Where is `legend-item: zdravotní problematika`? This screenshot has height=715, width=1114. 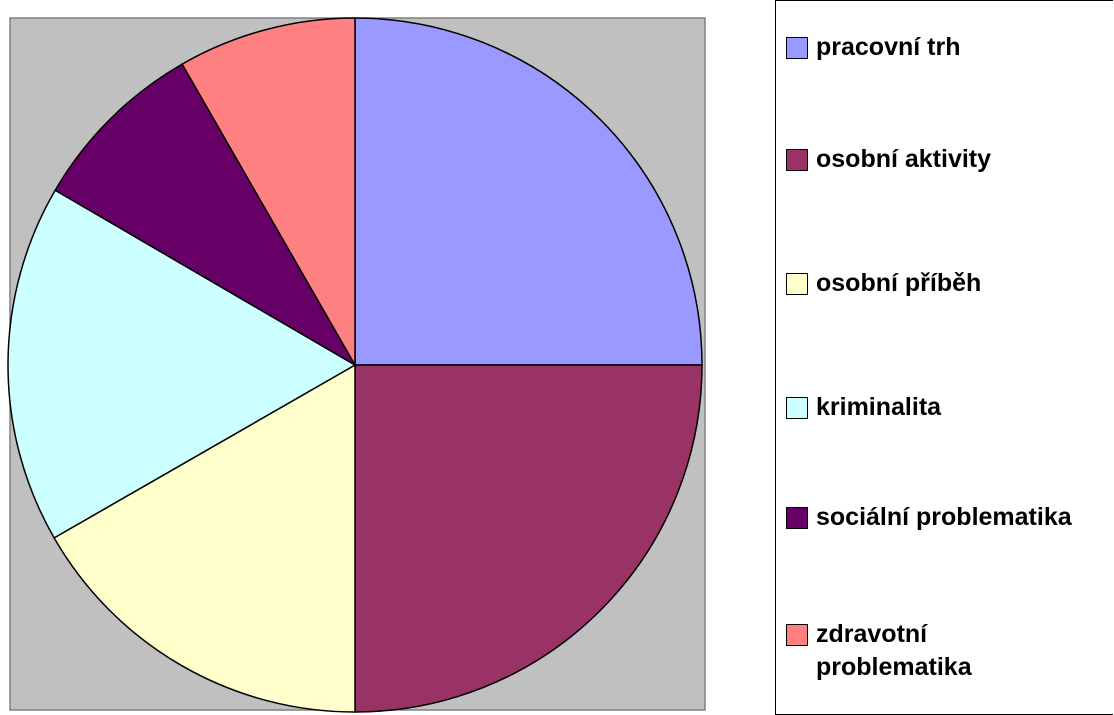
legend-item: zdravotní problematika is located at coordinates (932, 651).